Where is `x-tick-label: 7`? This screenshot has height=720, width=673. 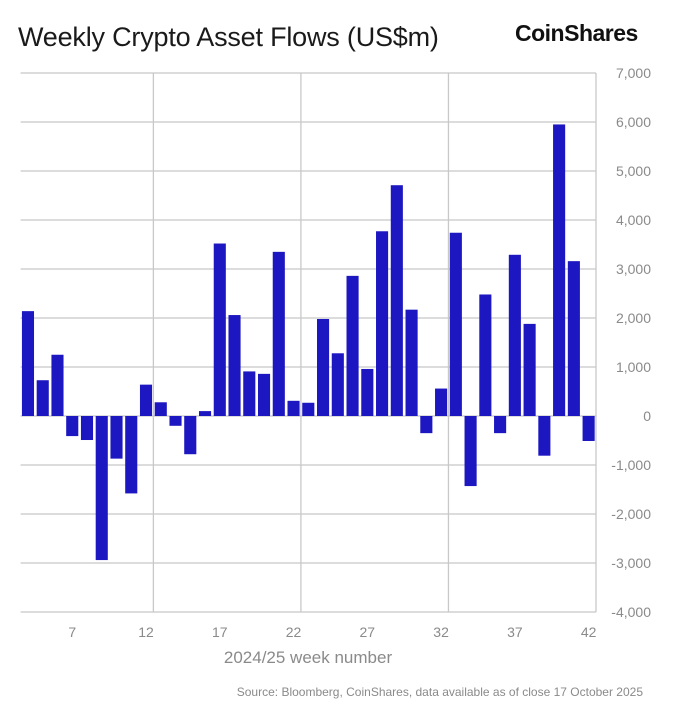
x-tick-label: 7 is located at coordinates (72, 632).